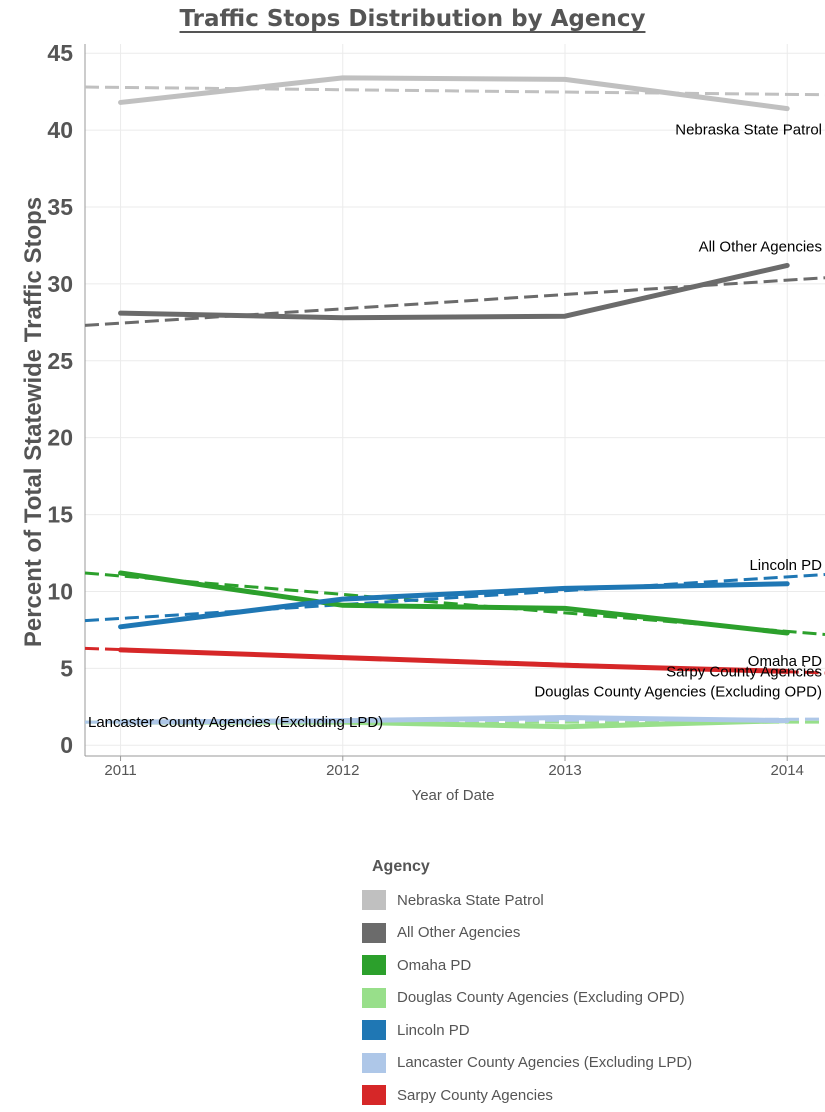 This screenshot has width=825, height=1112. Describe the element at coordinates (342, 770) in the screenshot. I see `x-tick-label: 2012` at that location.